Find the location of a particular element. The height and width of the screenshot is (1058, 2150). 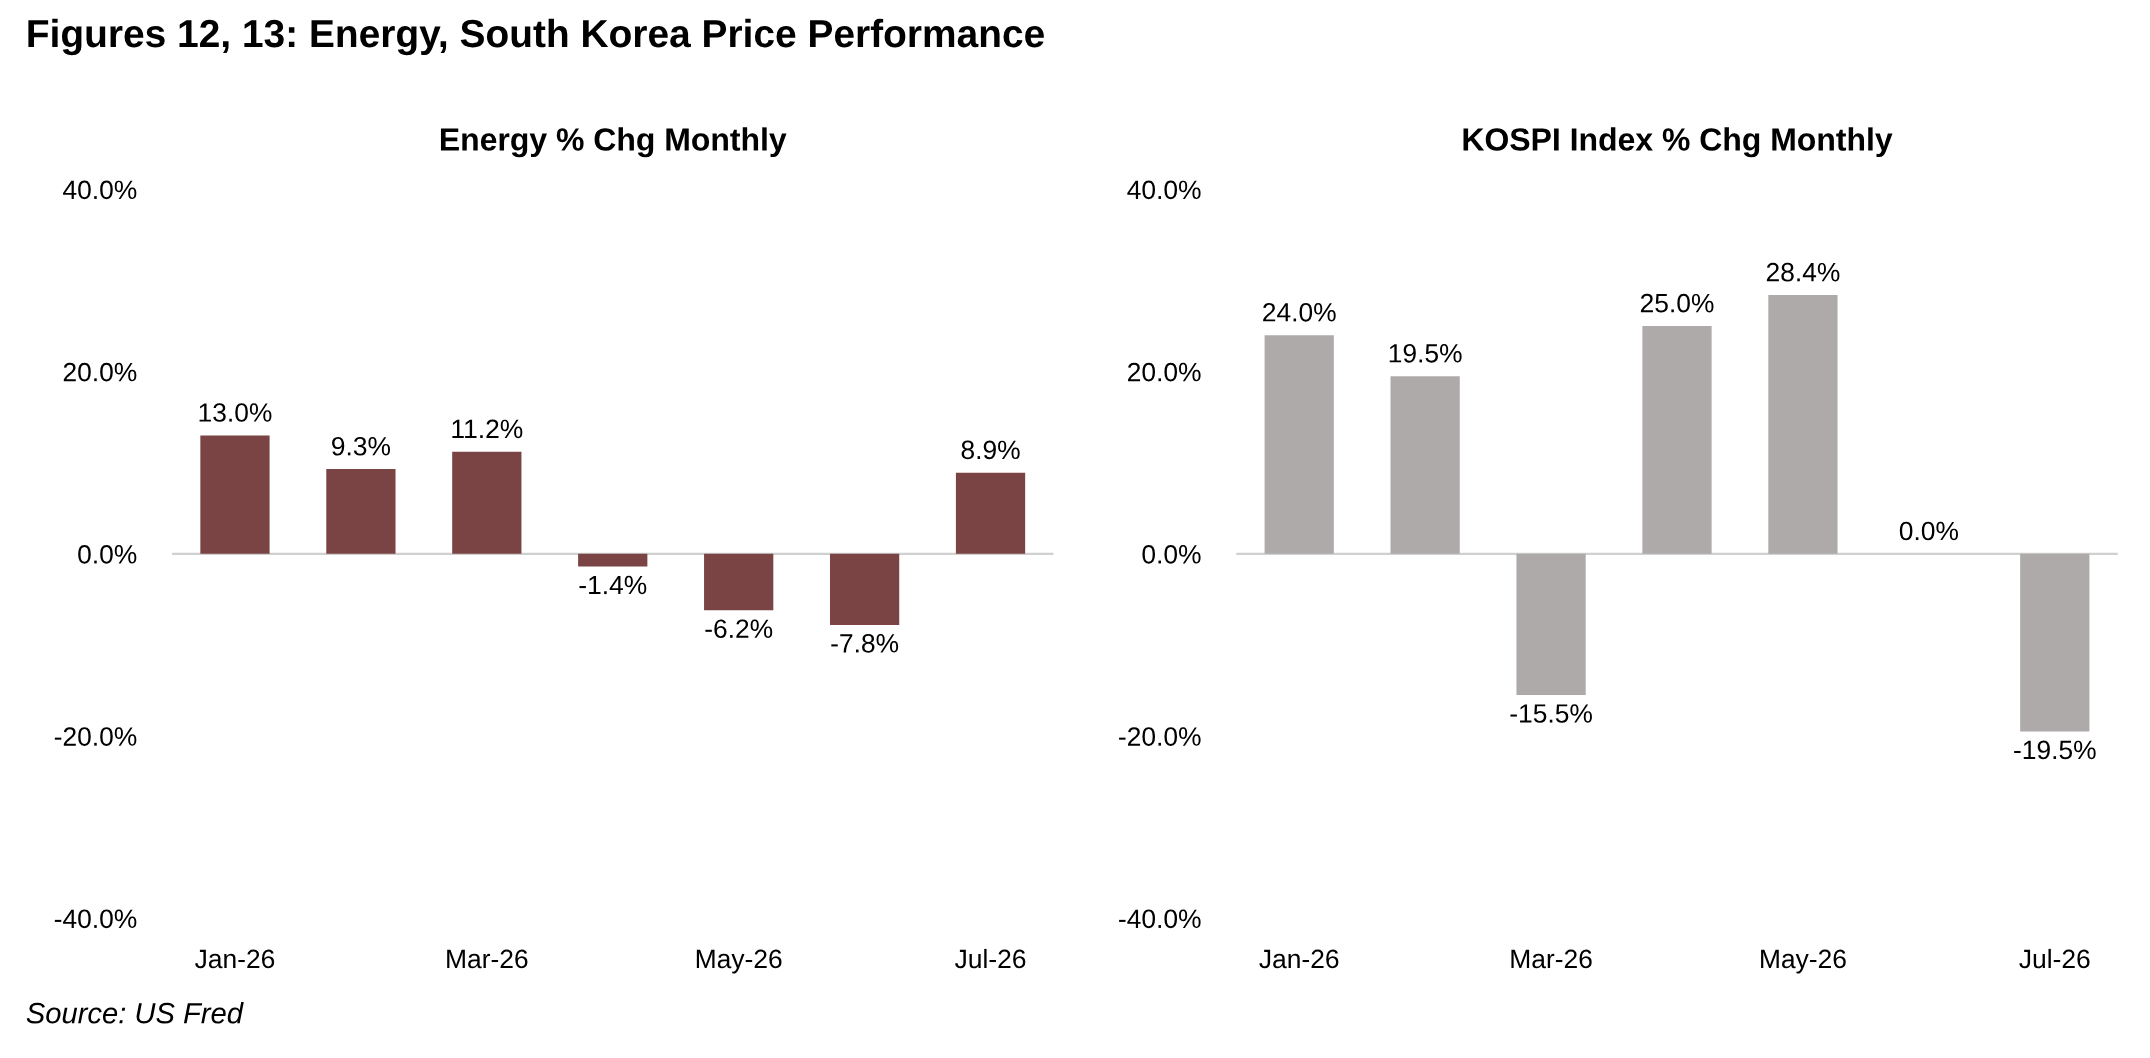

data-label: 11.2% is located at coordinates (487, 429).